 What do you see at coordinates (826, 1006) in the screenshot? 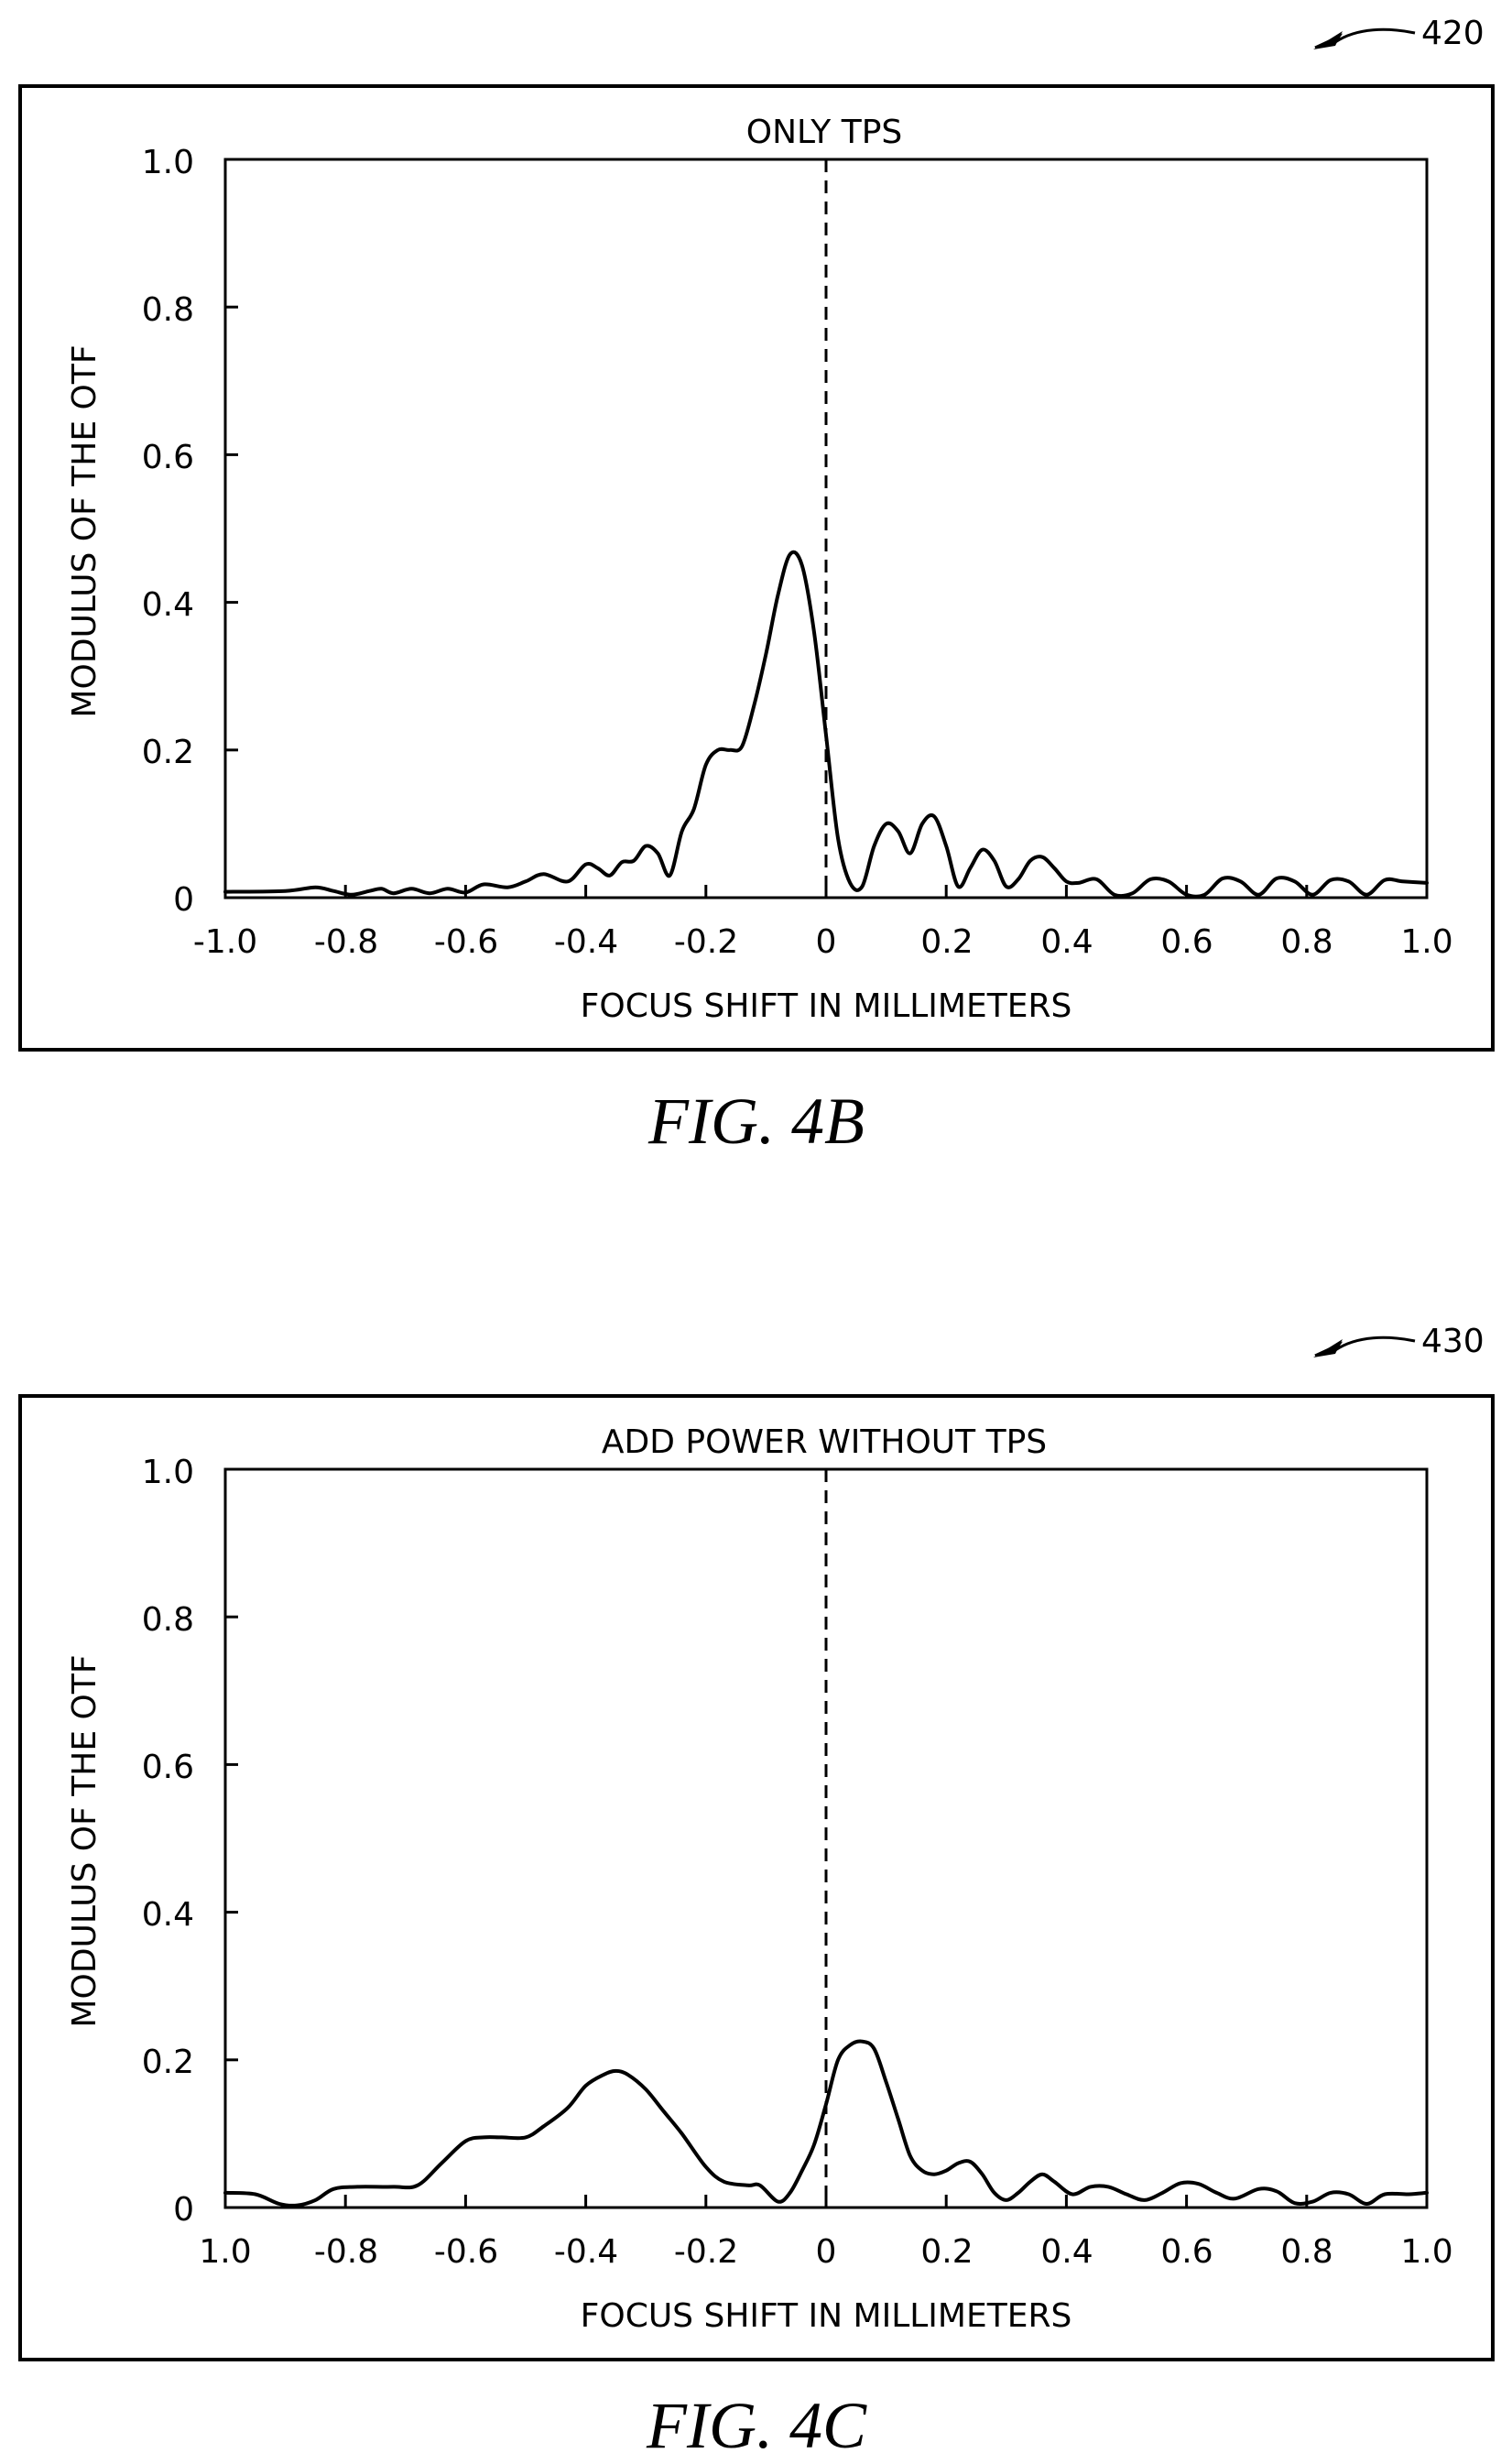
I see `x-axis-label-4b: FOCUS SHIFT IN MILLIMETERS` at bounding box center [826, 1006].